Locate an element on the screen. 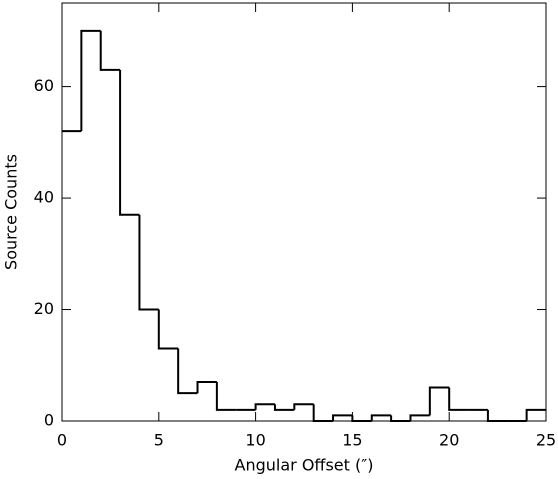 The height and width of the screenshot is (479, 558). x-tick-label: 20 is located at coordinates (449, 440).